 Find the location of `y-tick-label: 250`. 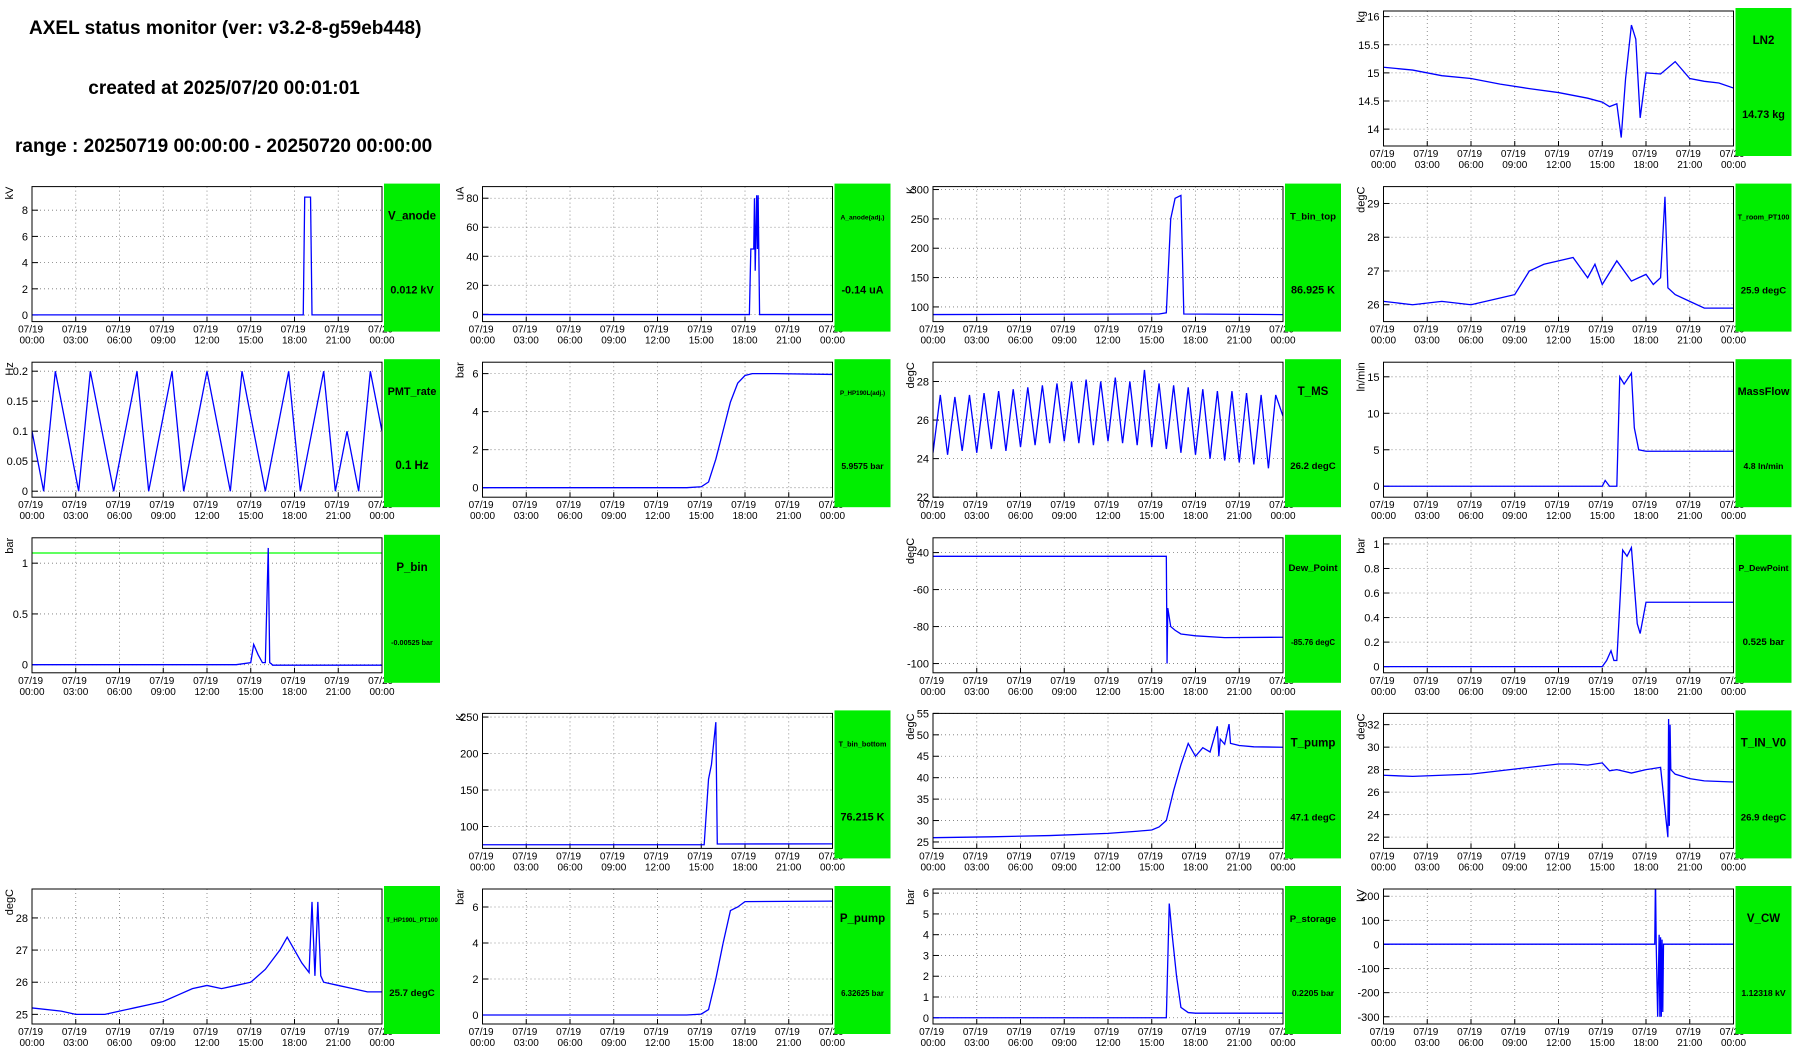

y-tick-label: 250 is located at coordinates (920, 220).